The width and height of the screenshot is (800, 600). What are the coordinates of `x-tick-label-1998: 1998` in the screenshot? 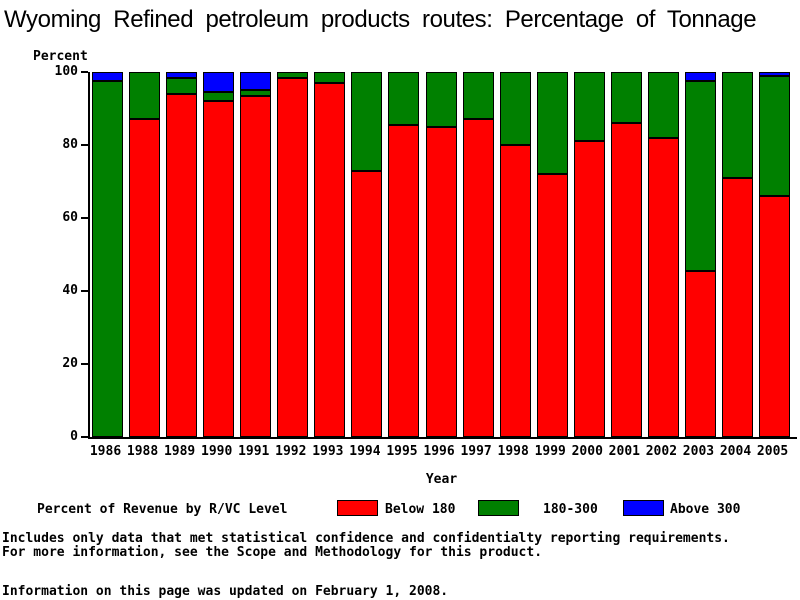 It's located at (513, 451).